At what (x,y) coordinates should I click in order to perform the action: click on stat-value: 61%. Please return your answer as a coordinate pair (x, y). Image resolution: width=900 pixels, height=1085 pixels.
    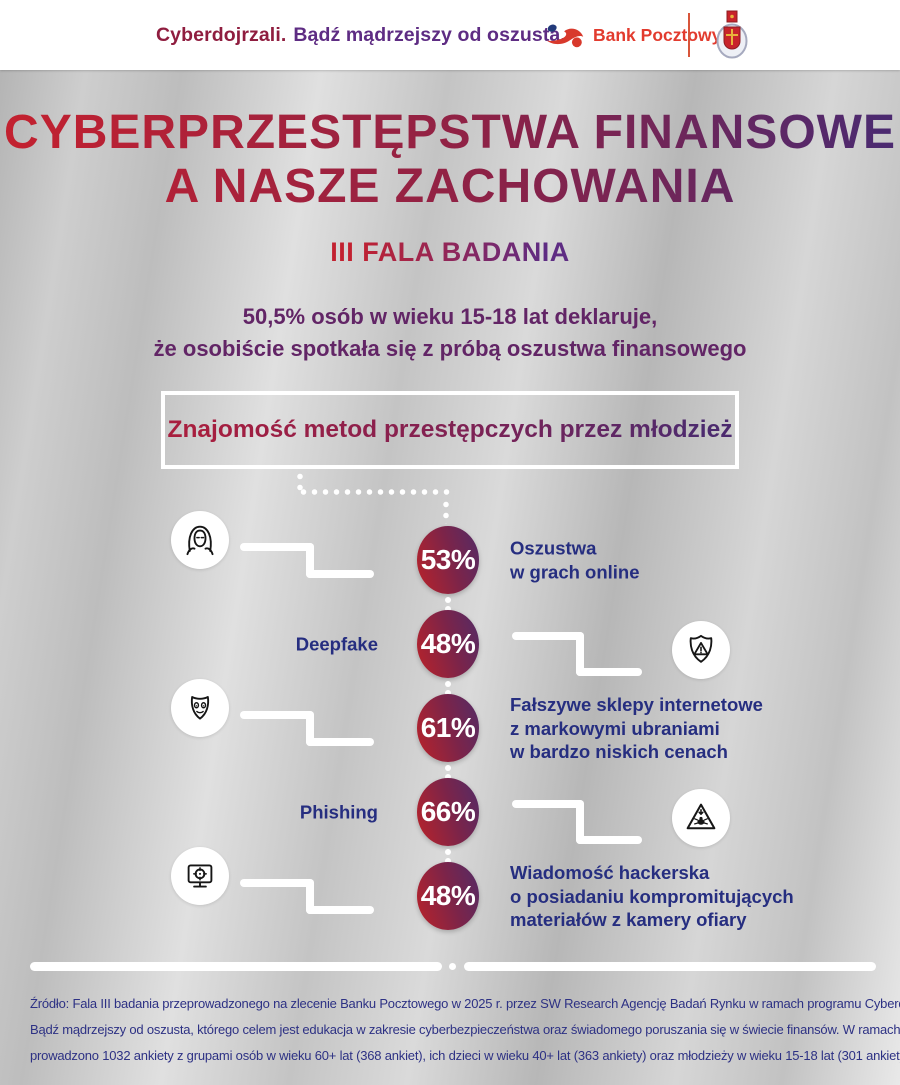
    Looking at the image, I should click on (448, 727).